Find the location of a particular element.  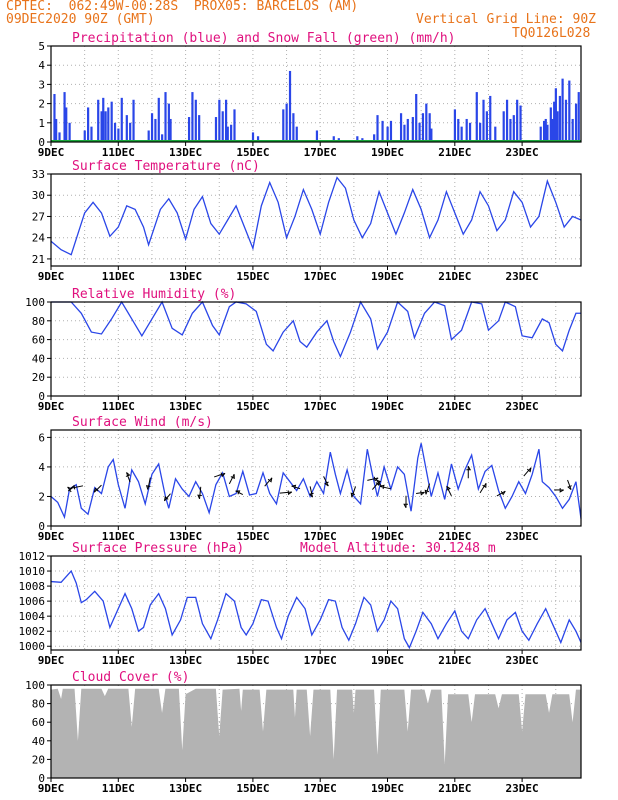

panel-title: Cloud Cover (%) is located at coordinates (130, 677).